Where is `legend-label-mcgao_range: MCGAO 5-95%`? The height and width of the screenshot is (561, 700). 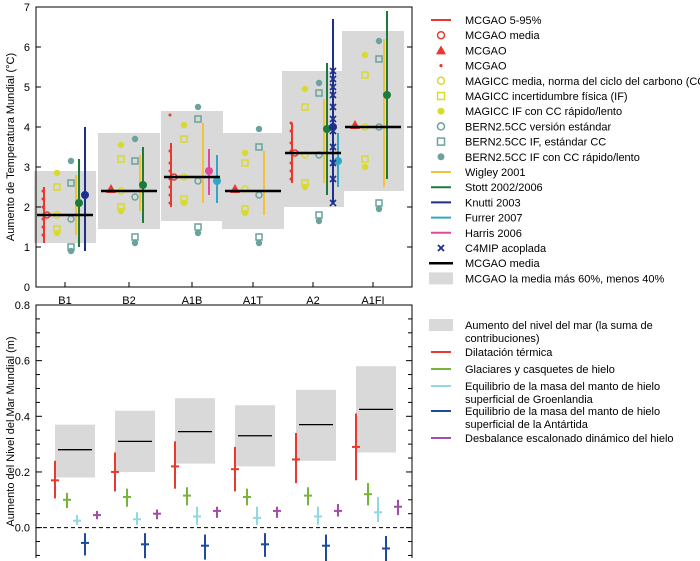 legend-label-mcgao_range: MCGAO 5-95% is located at coordinates (503, 21).